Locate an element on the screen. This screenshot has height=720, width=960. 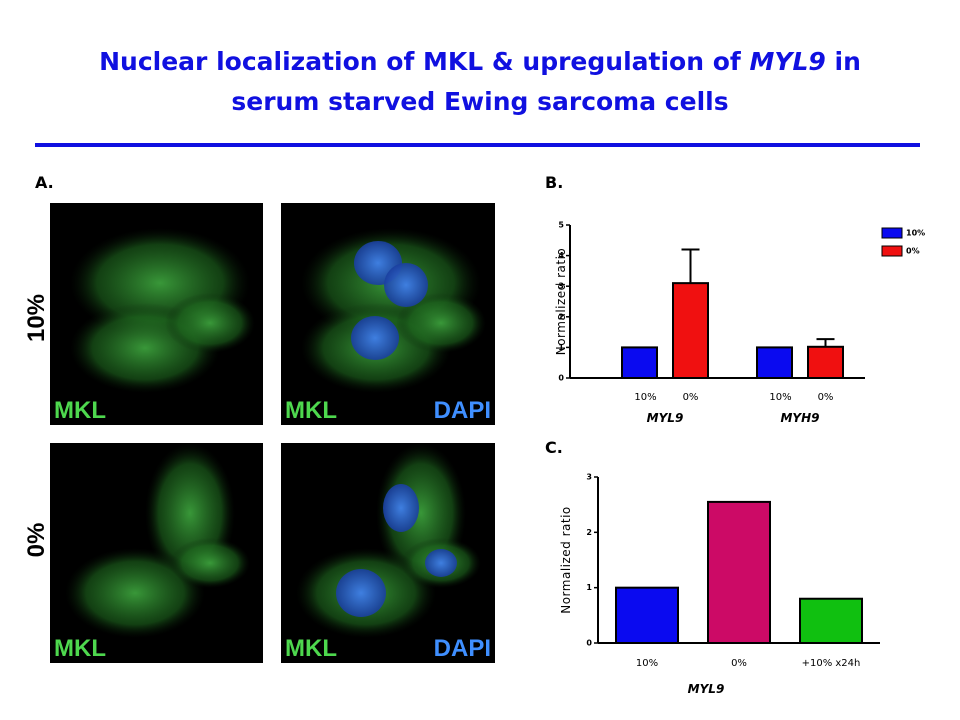
title-line: serum starved Ewing sarcoma cells is located at coordinates (479, 101).